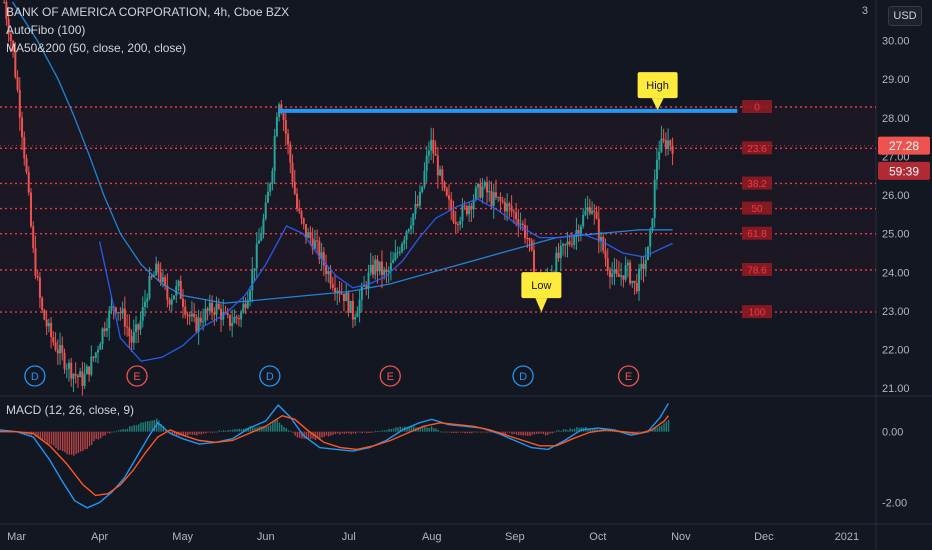 This screenshot has height=550, width=932. What do you see at coordinates (904, 146) in the screenshot?
I see `last-price-value: 27.28` at bounding box center [904, 146].